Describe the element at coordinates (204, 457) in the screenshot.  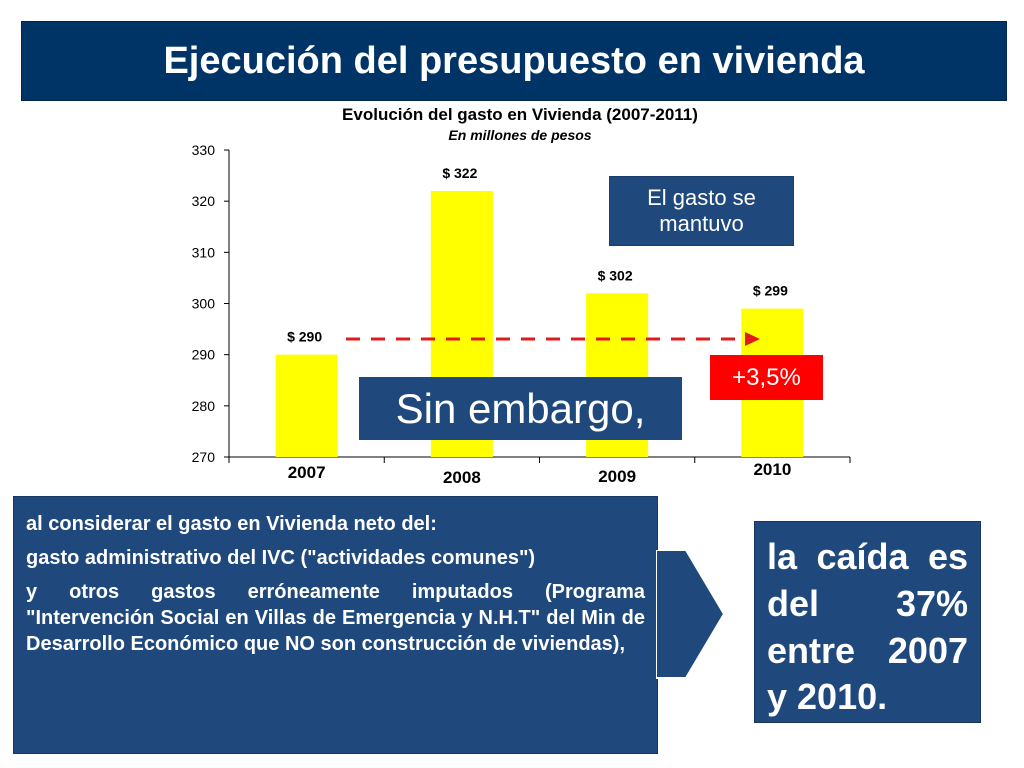
I see `y-tick-label: 270` at that location.